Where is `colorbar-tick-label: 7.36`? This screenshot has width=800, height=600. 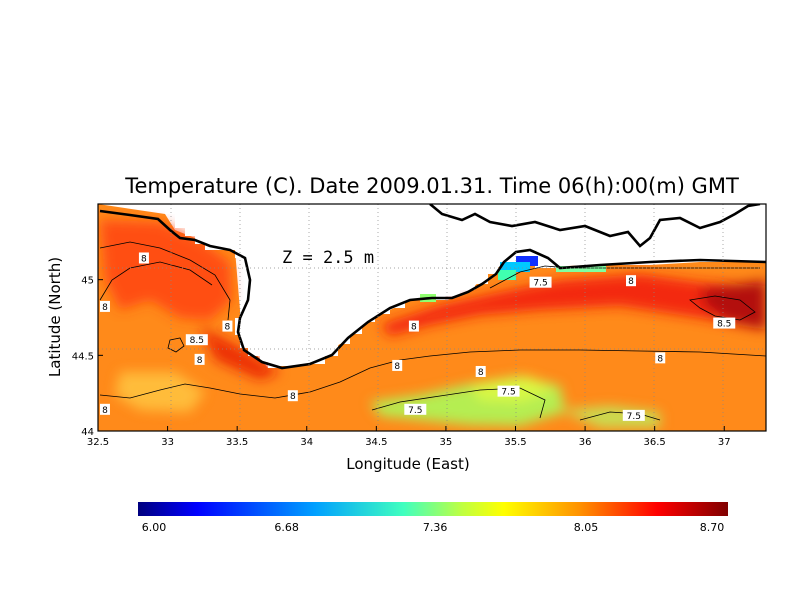 colorbar-tick-label: 7.36 is located at coordinates (435, 527).